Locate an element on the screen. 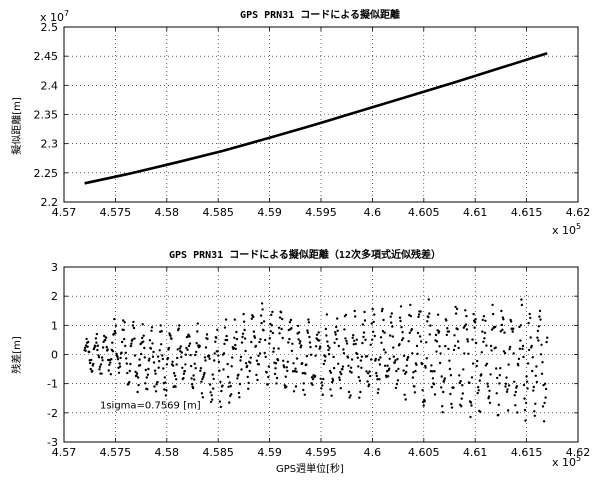 The image size is (600, 482). y-tick-label: -1 is located at coordinates (52, 384).